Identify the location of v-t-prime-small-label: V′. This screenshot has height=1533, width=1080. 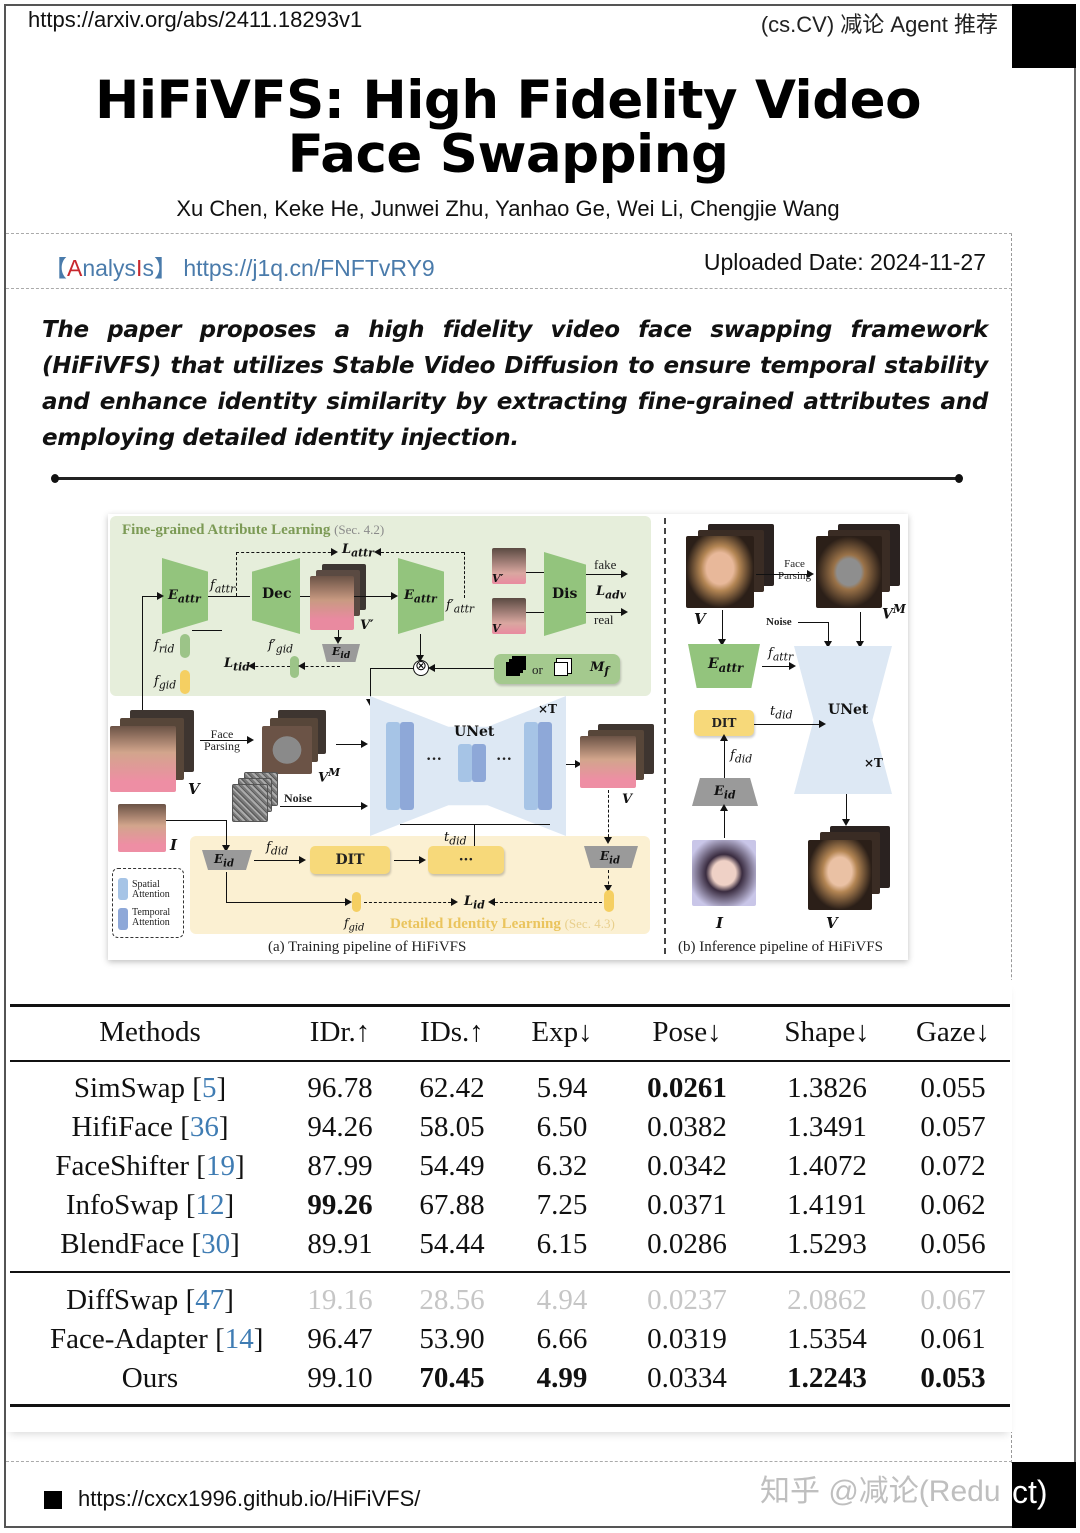
(498, 578).